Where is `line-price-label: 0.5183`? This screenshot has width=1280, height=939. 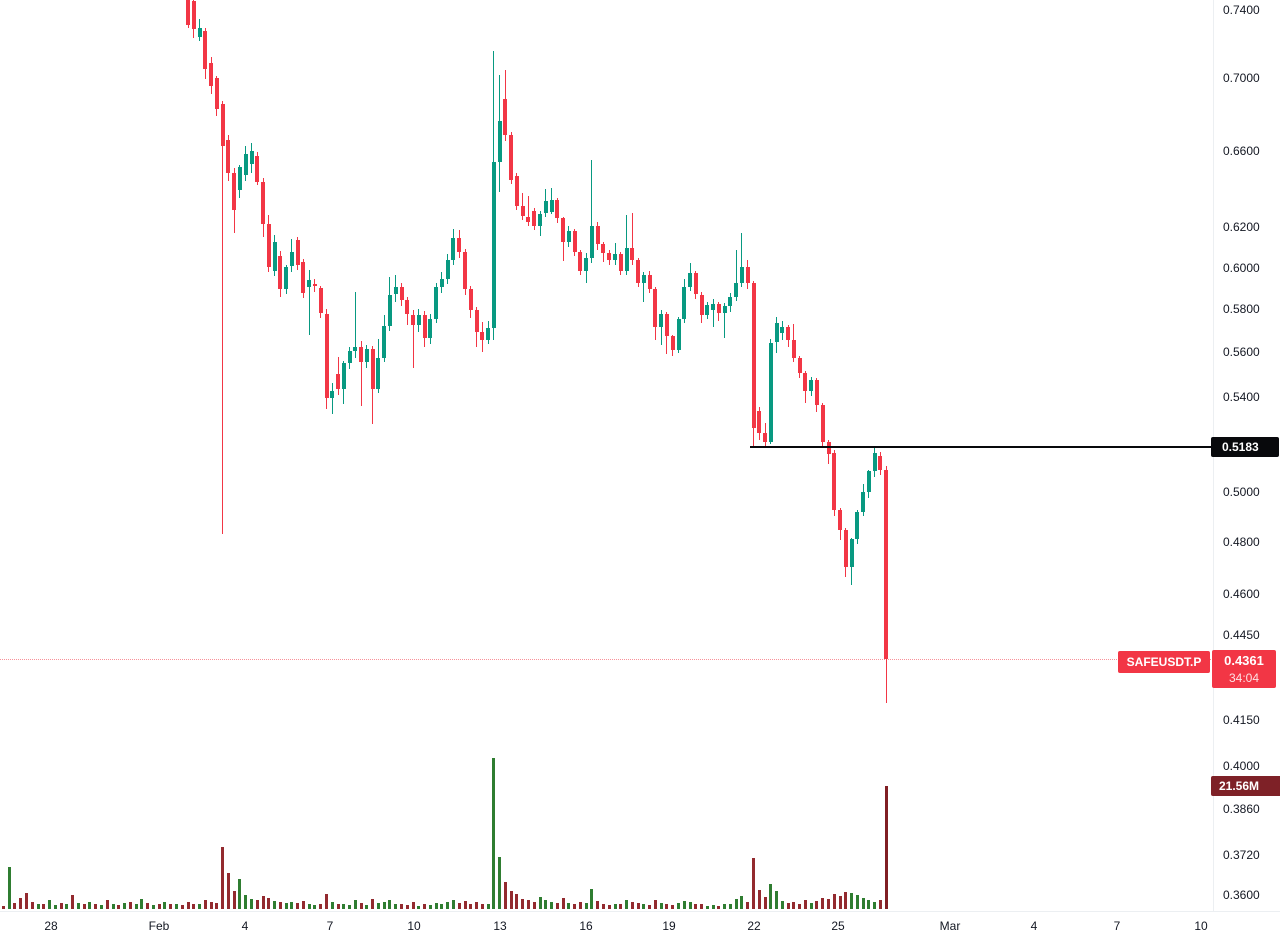
line-price-label: 0.5183 is located at coordinates (1245, 447).